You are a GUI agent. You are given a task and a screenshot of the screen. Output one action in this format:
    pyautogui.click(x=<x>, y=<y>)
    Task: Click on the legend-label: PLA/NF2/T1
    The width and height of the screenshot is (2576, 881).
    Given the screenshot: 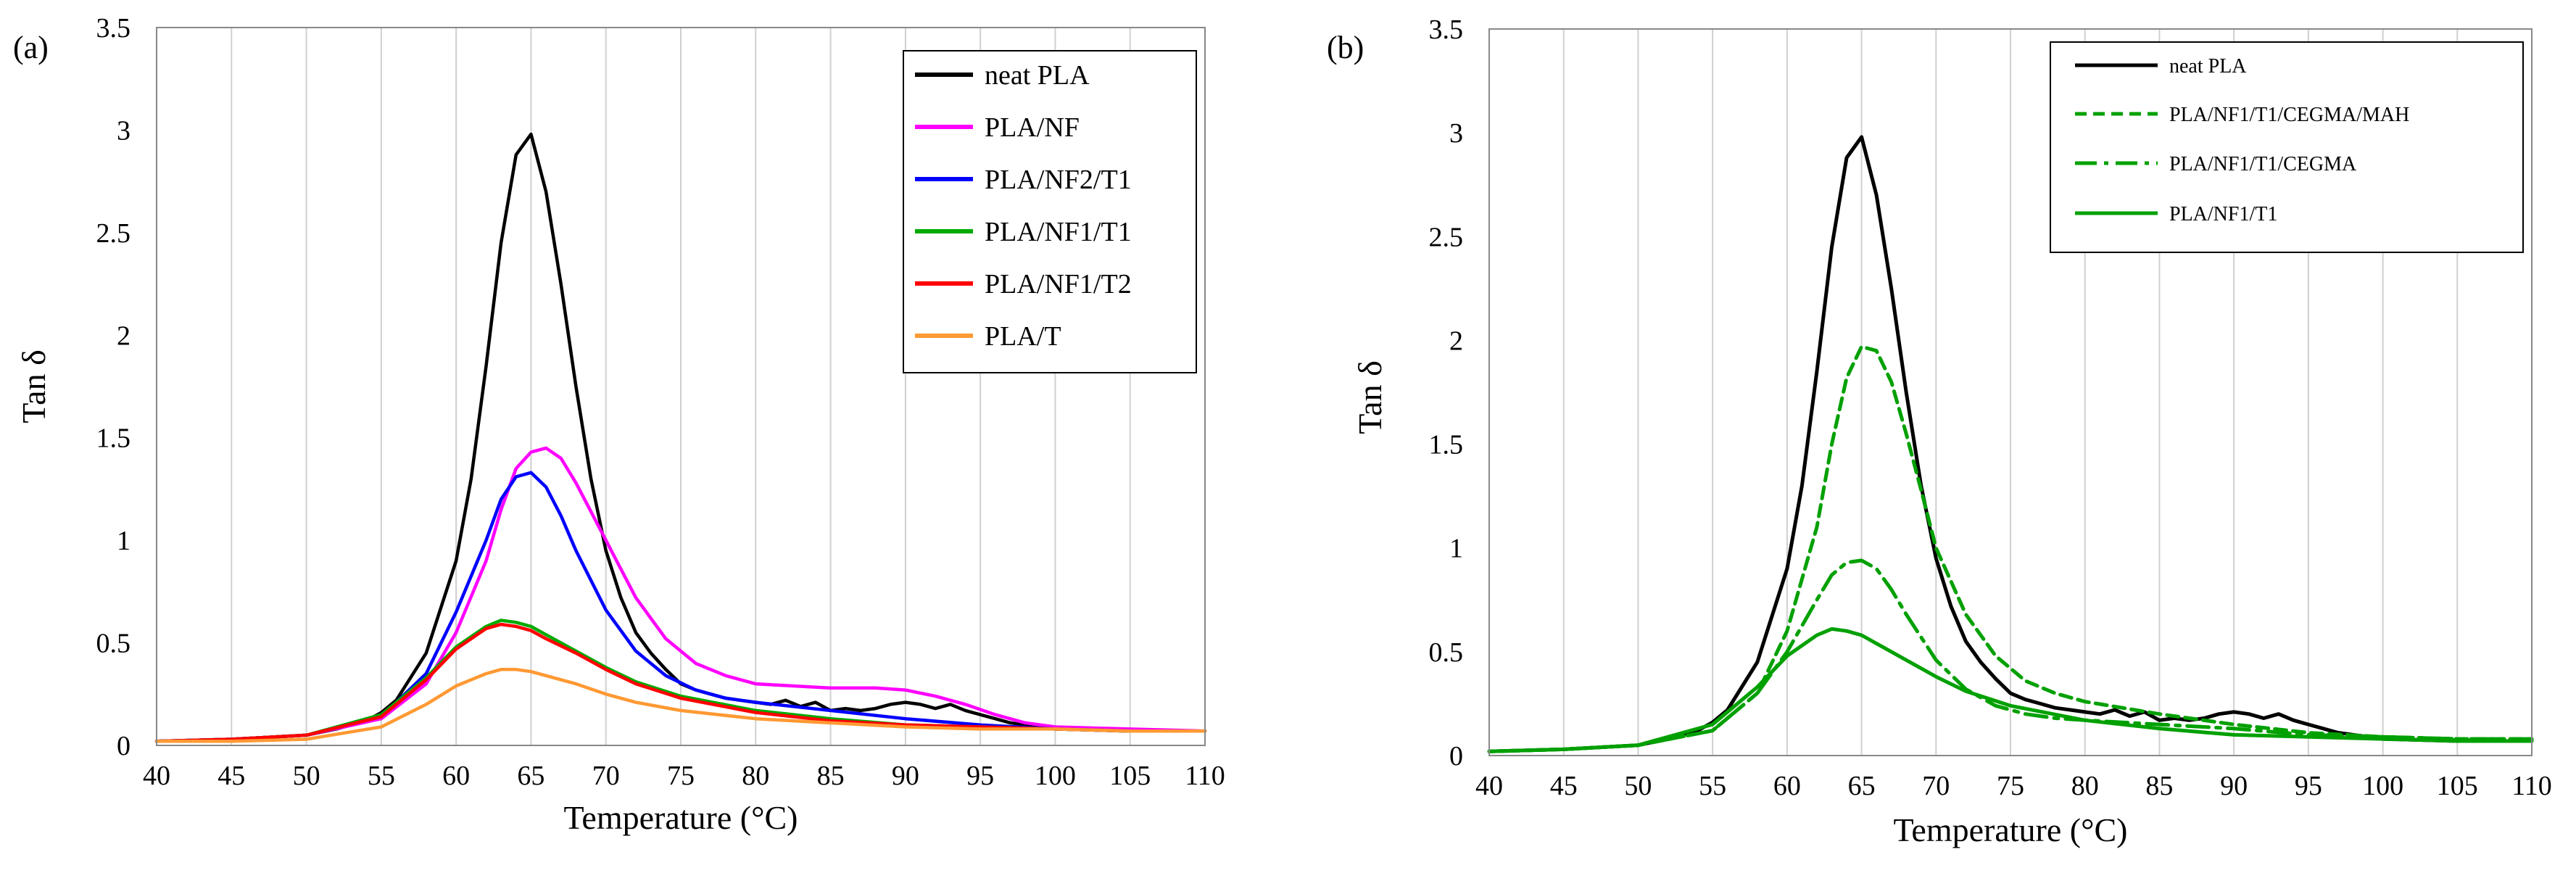 What is the action you would take?
    pyautogui.click(x=1058, y=180)
    